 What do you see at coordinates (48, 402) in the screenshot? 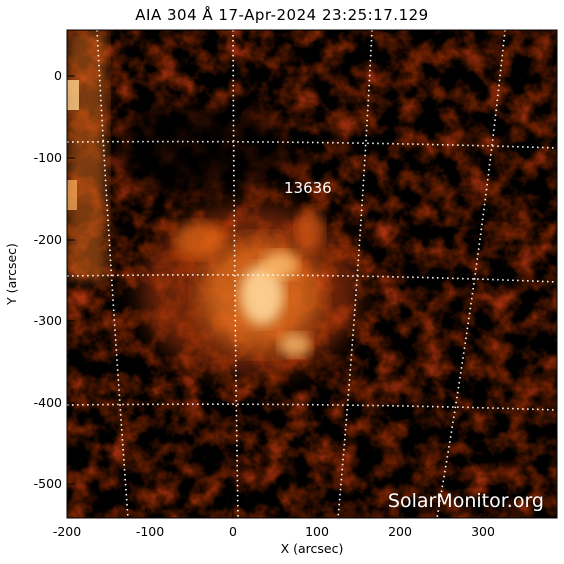
I see `y-tick-label: -400` at bounding box center [48, 402].